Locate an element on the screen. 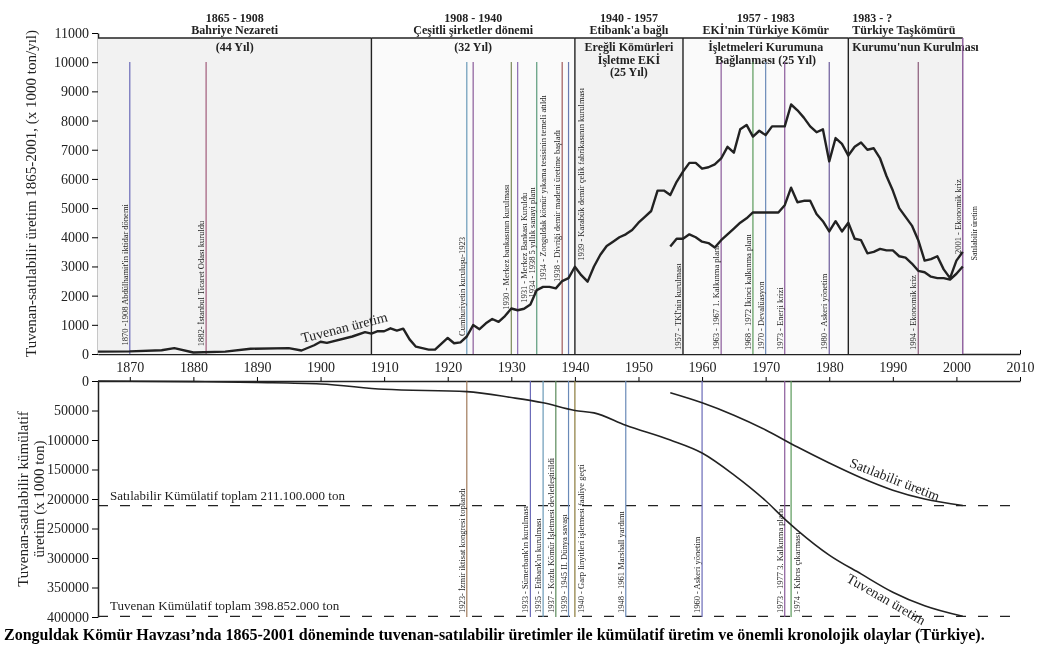 This screenshot has height=670, width=1051. ref-line-label: 2001 - Ekonomik kriz is located at coordinates (957, 217).